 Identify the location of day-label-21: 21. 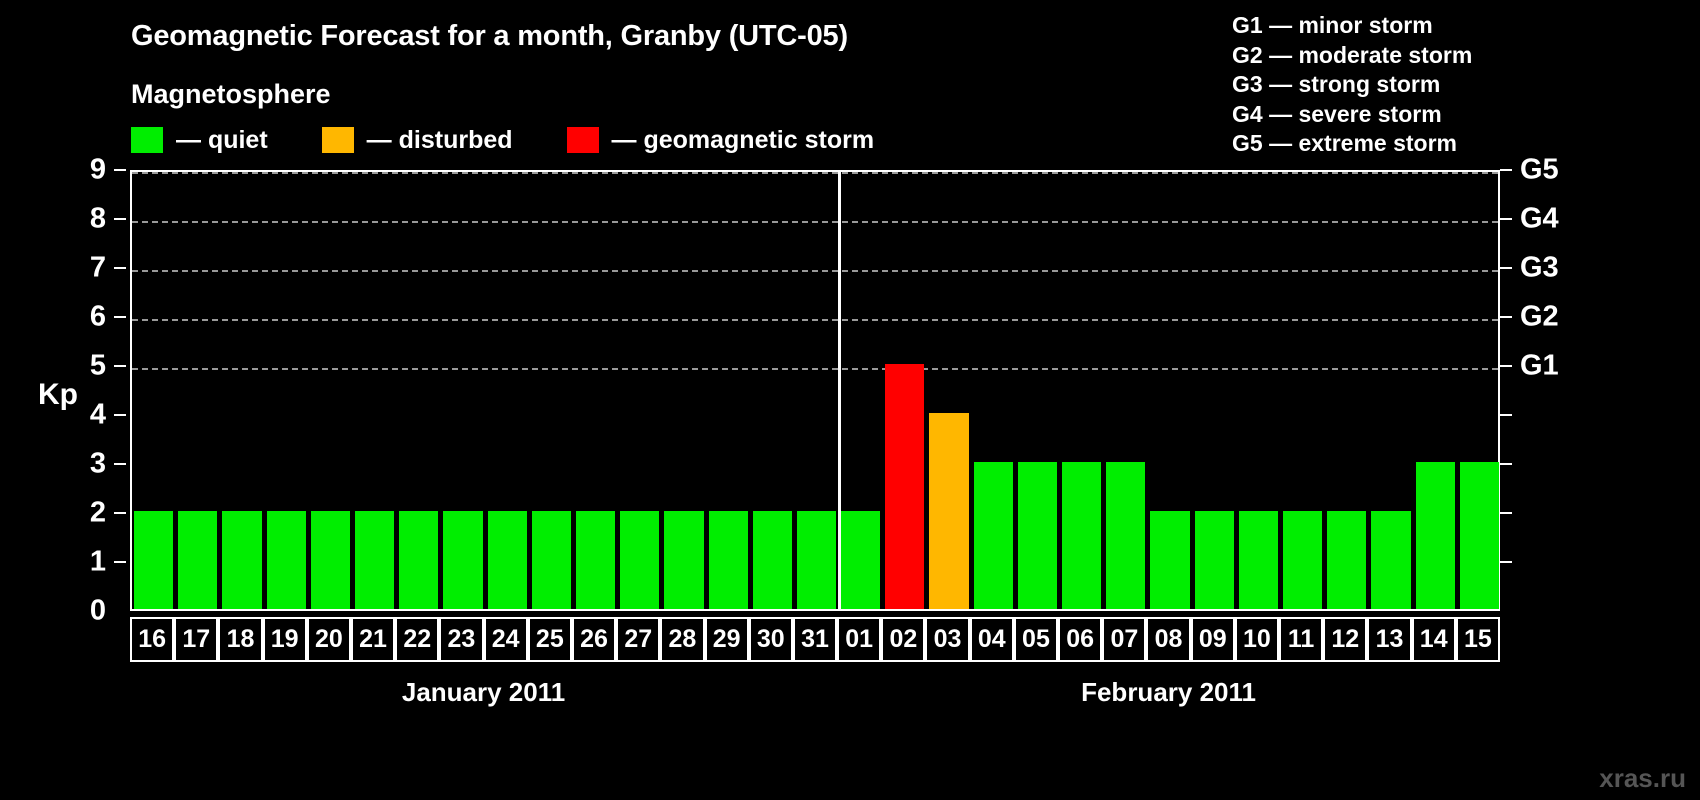
(373, 639).